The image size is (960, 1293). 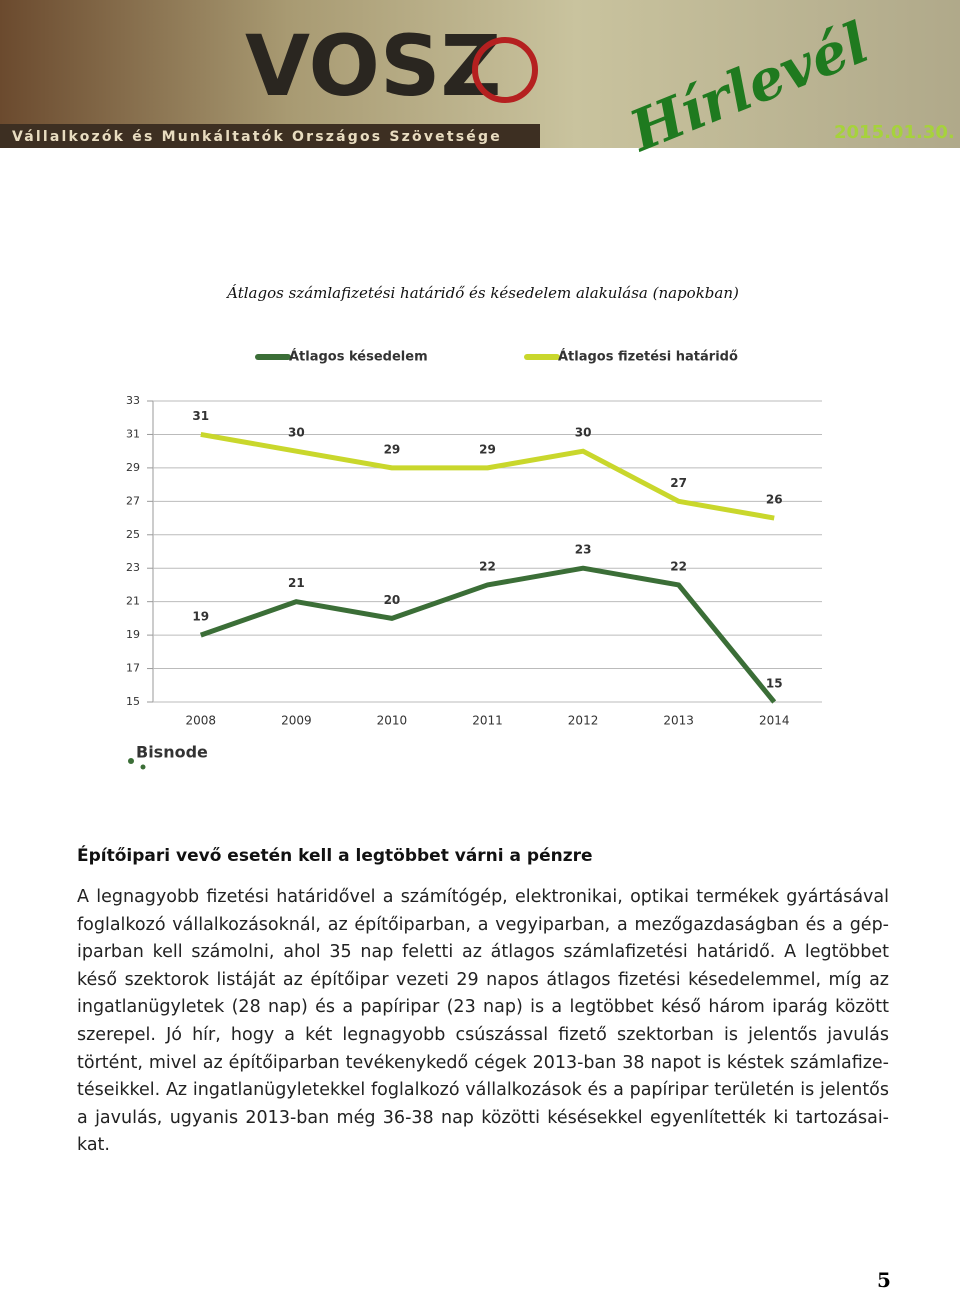 I want to click on x-tick-label: 2009, so click(x=296, y=721).